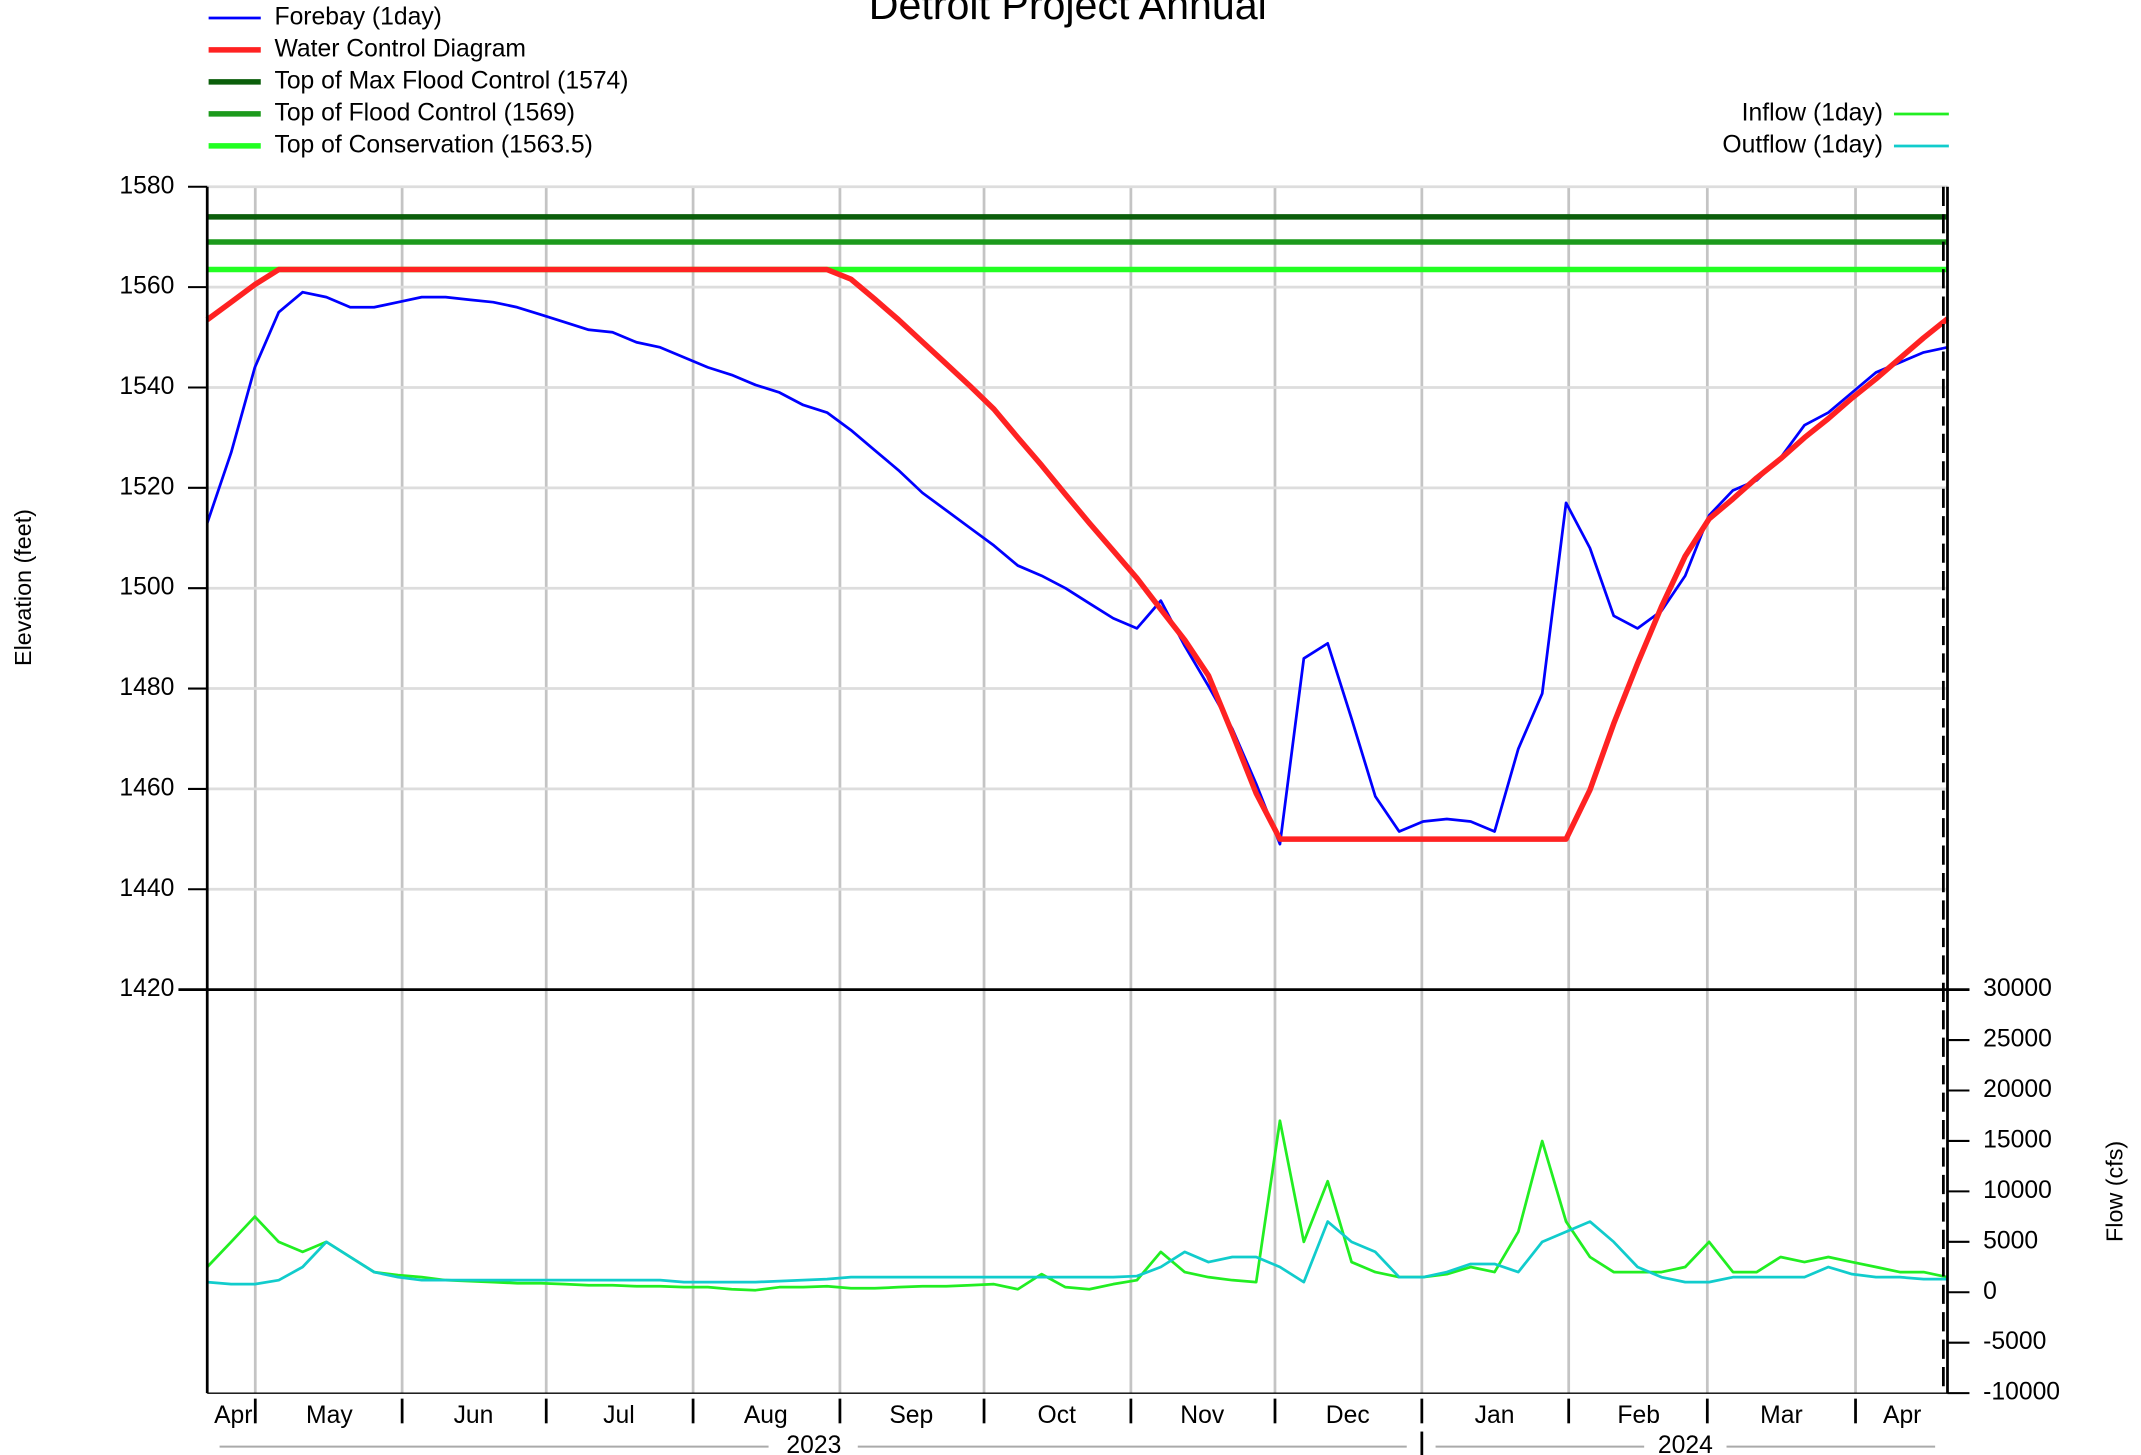  Describe the element at coordinates (146, 888) in the screenshot. I see `y-tick-label: 1440` at that location.